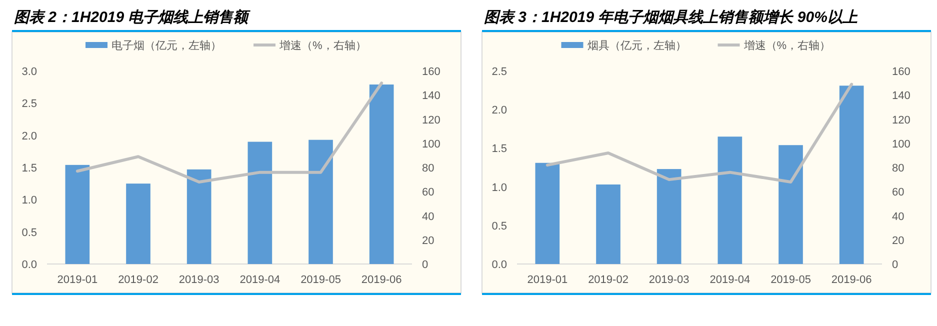  What do you see at coordinates (167, 45) in the screenshot?
I see `legend-label: 电子烟（亿元，左轴）` at bounding box center [167, 45].